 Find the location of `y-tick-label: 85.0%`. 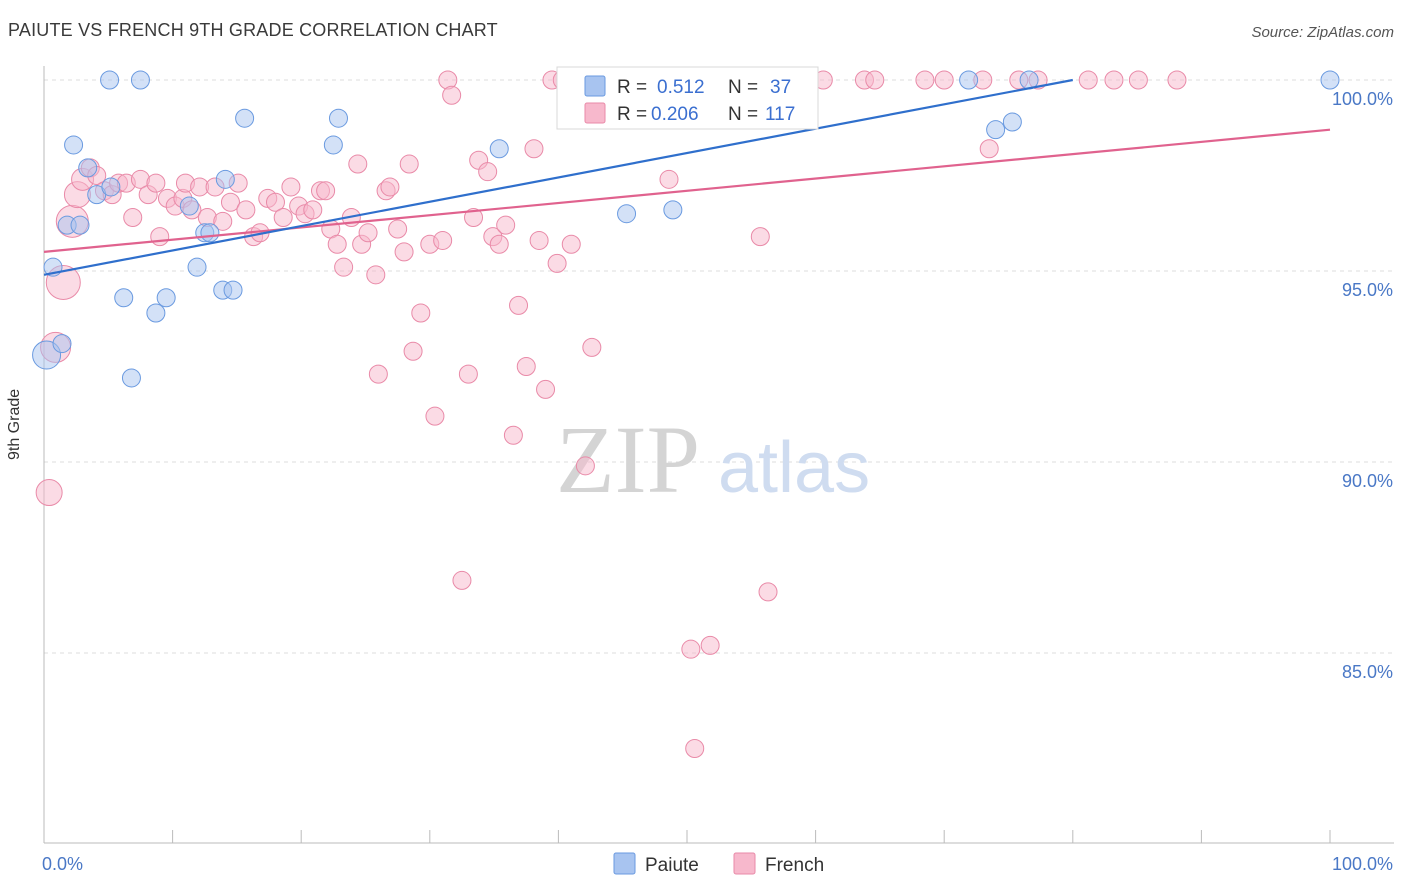

y-tick-label: 85.0% is located at coordinates (1367, 672).